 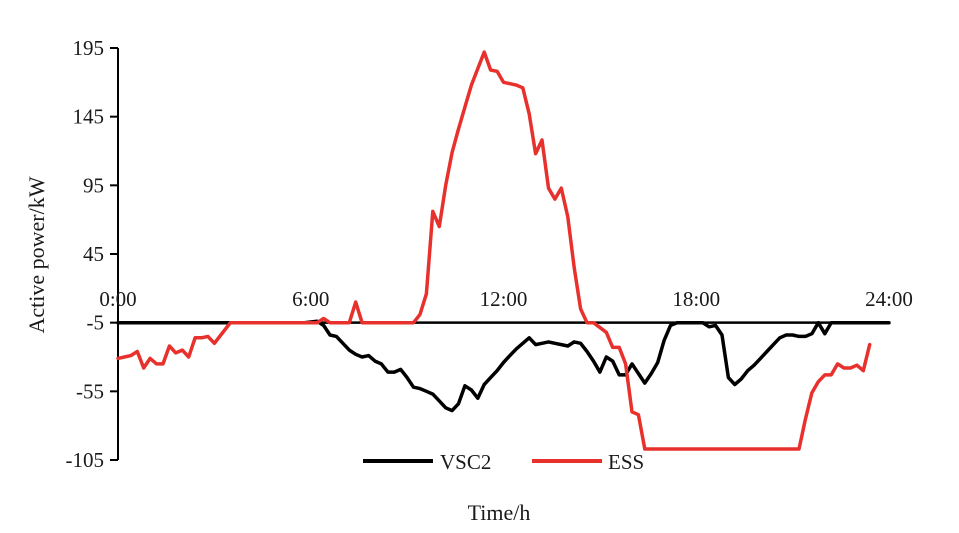 What do you see at coordinates (503, 462) in the screenshot?
I see `legend: VSC2 ESS` at bounding box center [503, 462].